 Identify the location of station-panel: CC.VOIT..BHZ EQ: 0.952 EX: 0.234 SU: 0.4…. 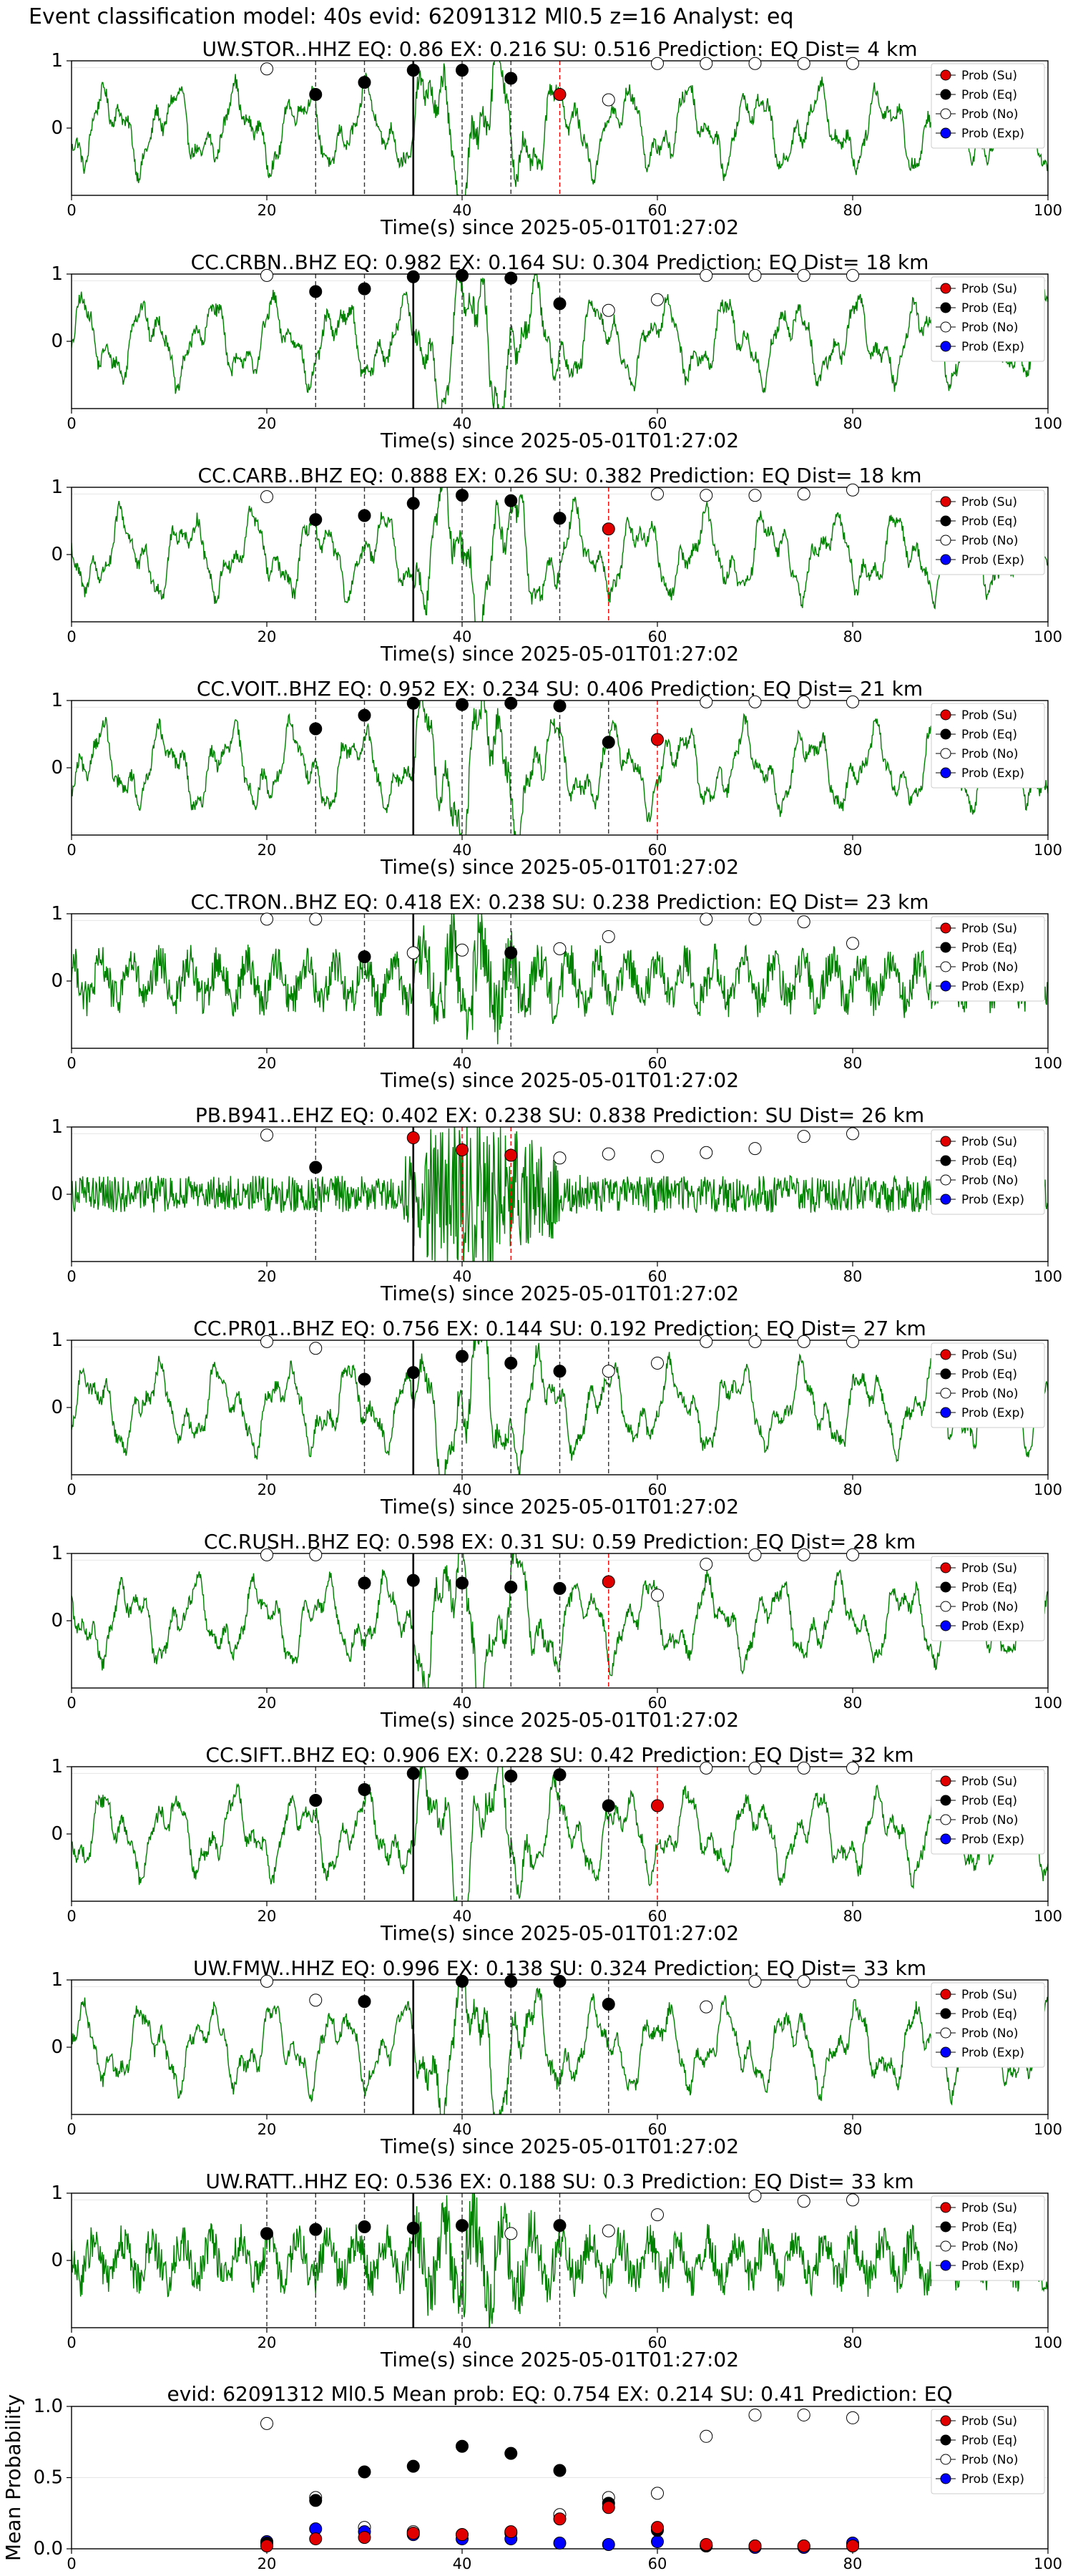
(556, 778).